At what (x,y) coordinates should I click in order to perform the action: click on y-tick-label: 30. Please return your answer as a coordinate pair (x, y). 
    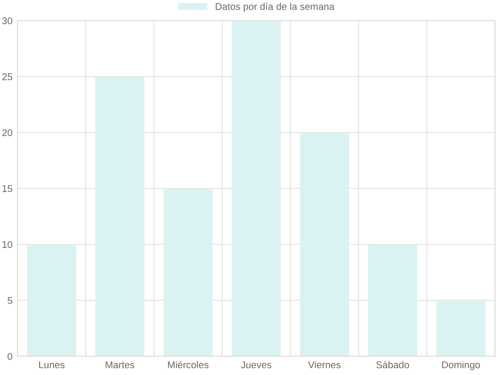
    Looking at the image, I should click on (7, 20).